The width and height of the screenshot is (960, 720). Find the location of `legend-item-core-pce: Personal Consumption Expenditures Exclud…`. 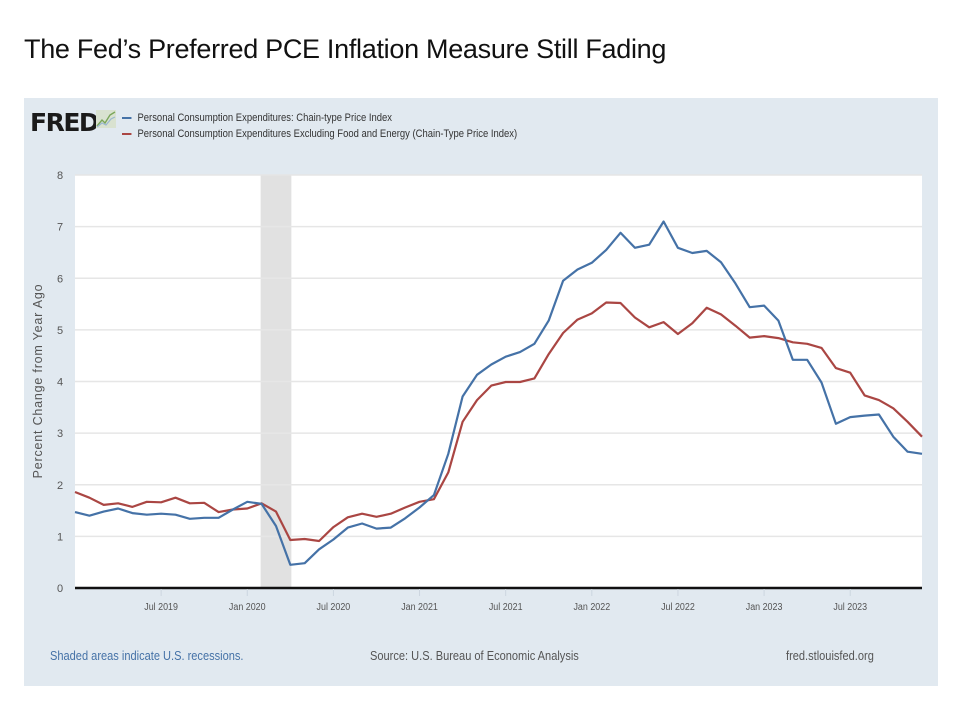

legend-item-core-pce: Personal Consumption Expenditures Exclud… is located at coordinates (319, 134).